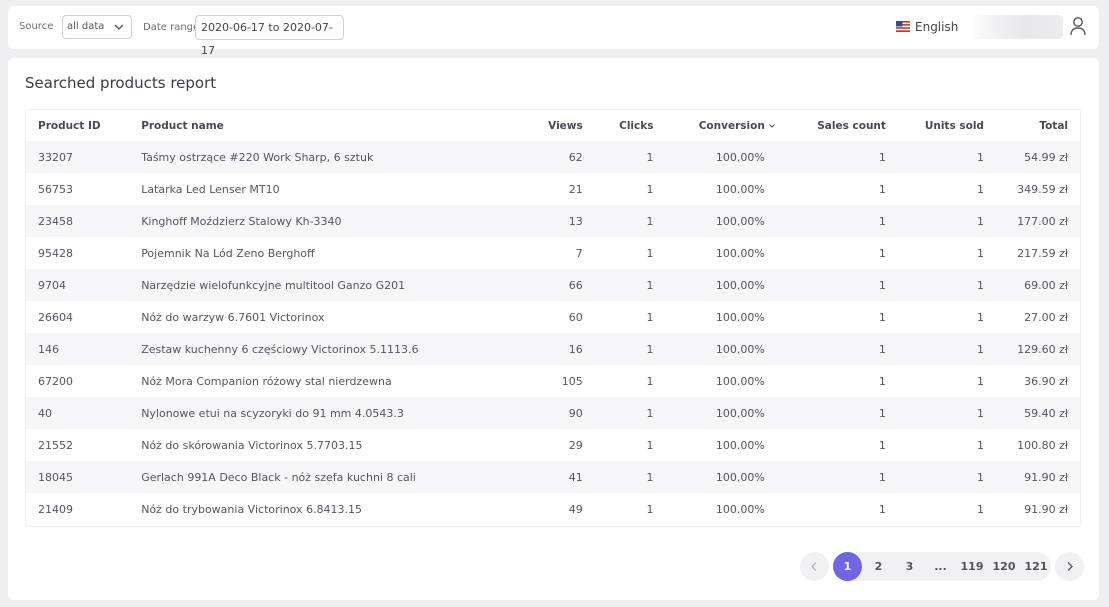 The height and width of the screenshot is (607, 1109). I want to click on language-selector: English, so click(937, 27).